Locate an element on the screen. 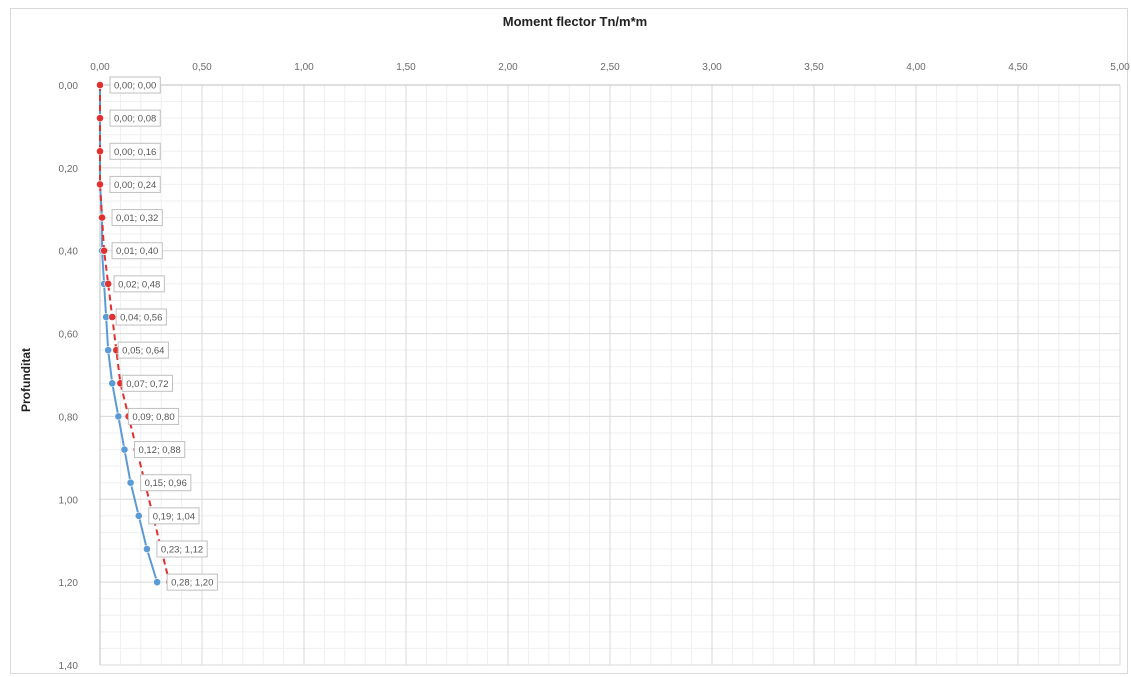 This screenshot has height=677, width=1131. y-tick-label: 0,80 is located at coordinates (69, 417).